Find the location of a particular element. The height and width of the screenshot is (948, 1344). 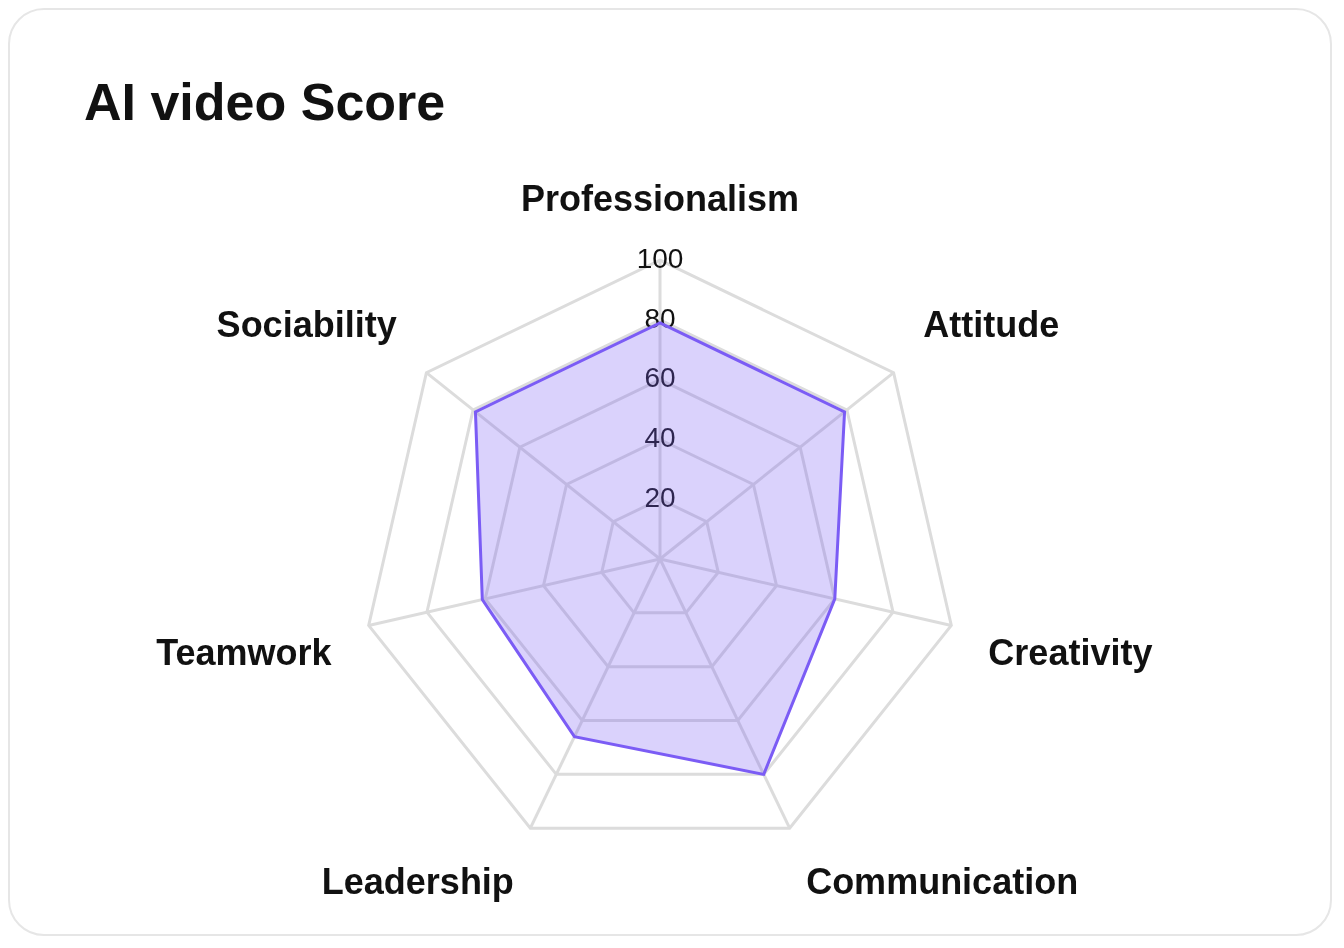

spoke-label: Teamwork is located at coordinates (244, 653).